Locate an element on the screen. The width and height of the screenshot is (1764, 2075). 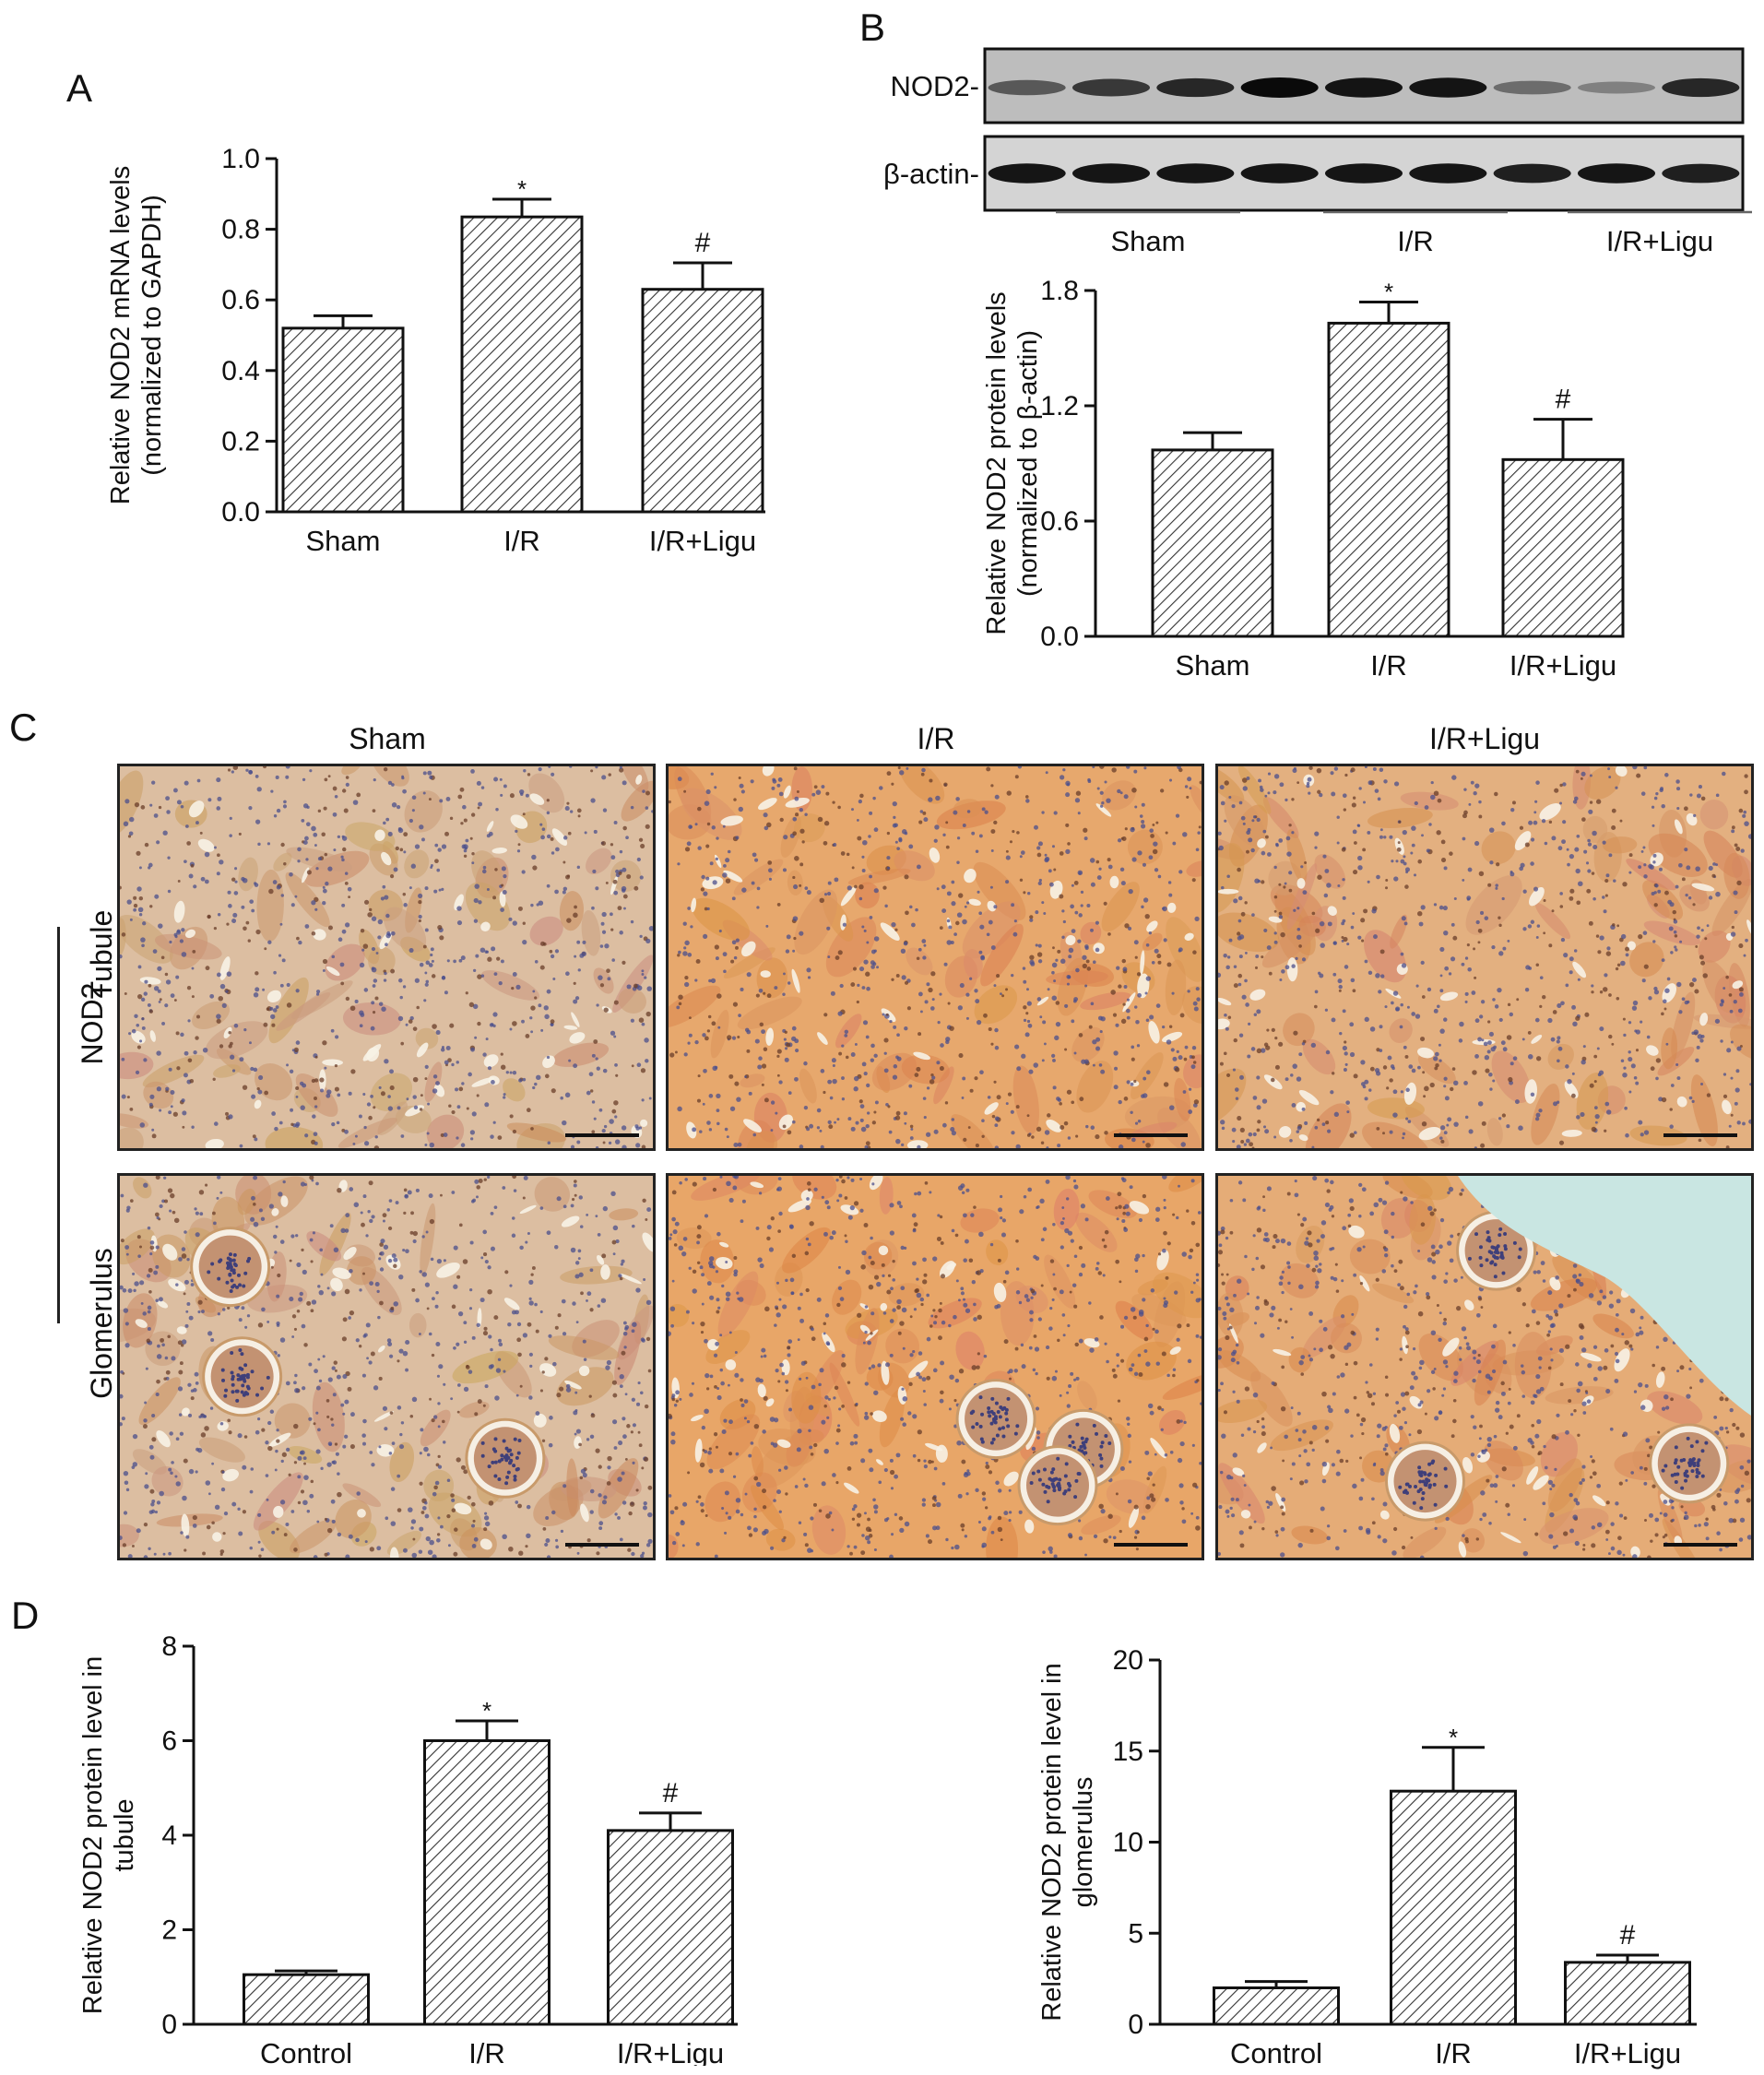
blot-group-label: I/R+Ligu is located at coordinates (1659, 241).